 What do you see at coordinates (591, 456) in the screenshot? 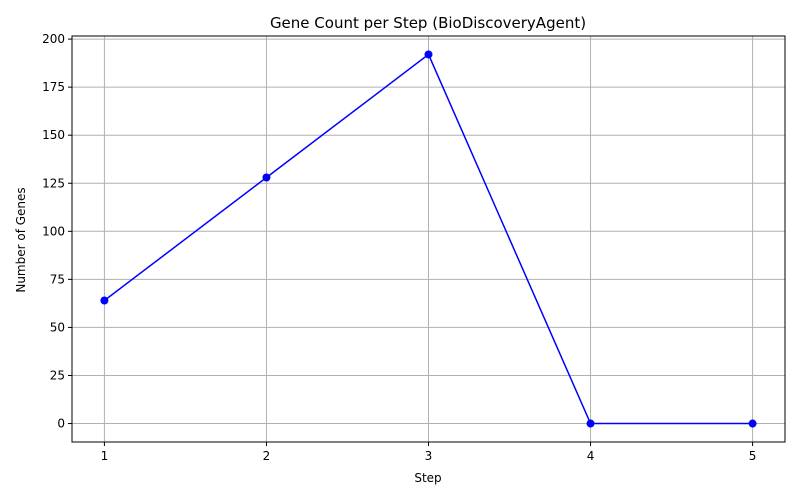
I see `x-tick-label: 4` at bounding box center [591, 456].